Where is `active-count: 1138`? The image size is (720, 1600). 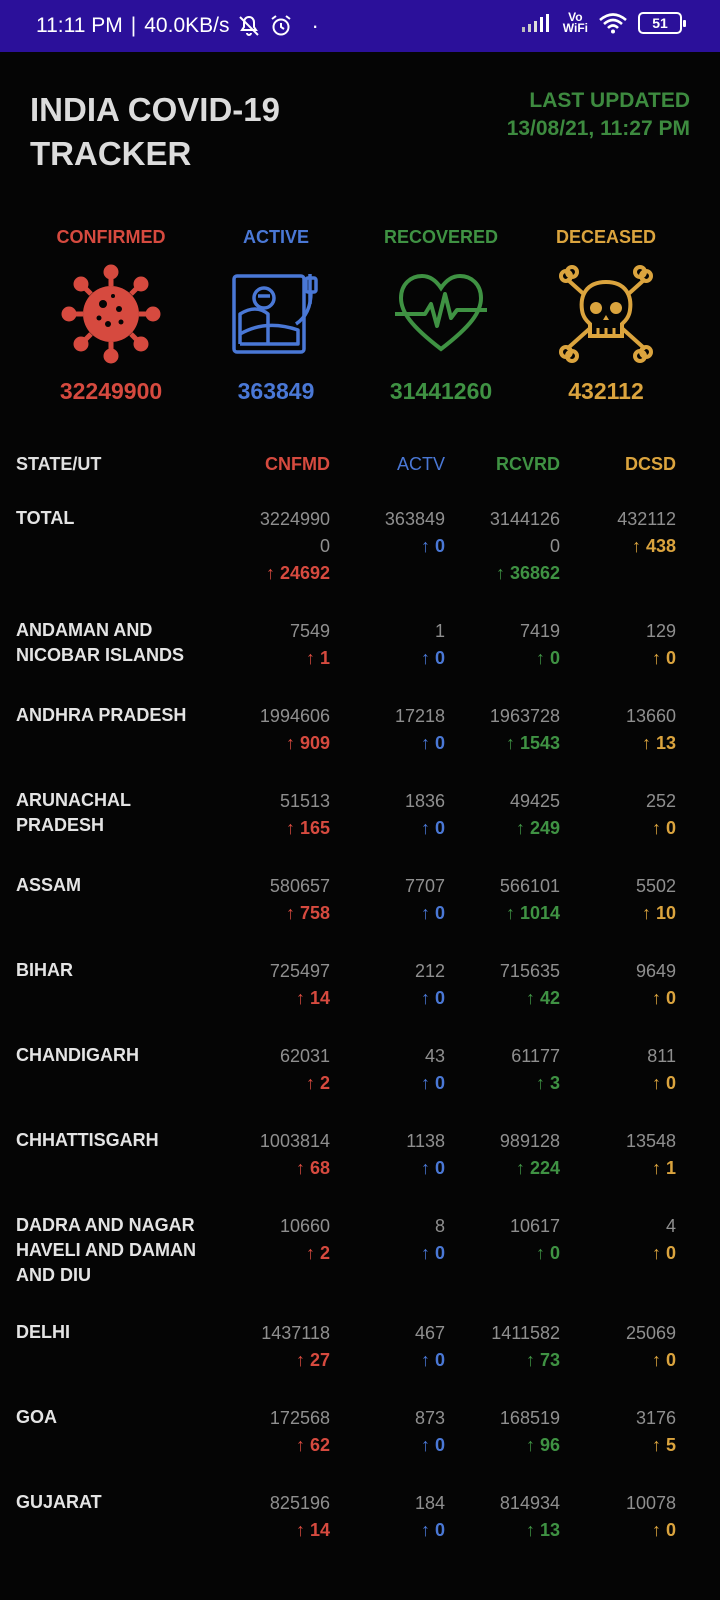
active-count: 1138 is located at coordinates (425, 1141).